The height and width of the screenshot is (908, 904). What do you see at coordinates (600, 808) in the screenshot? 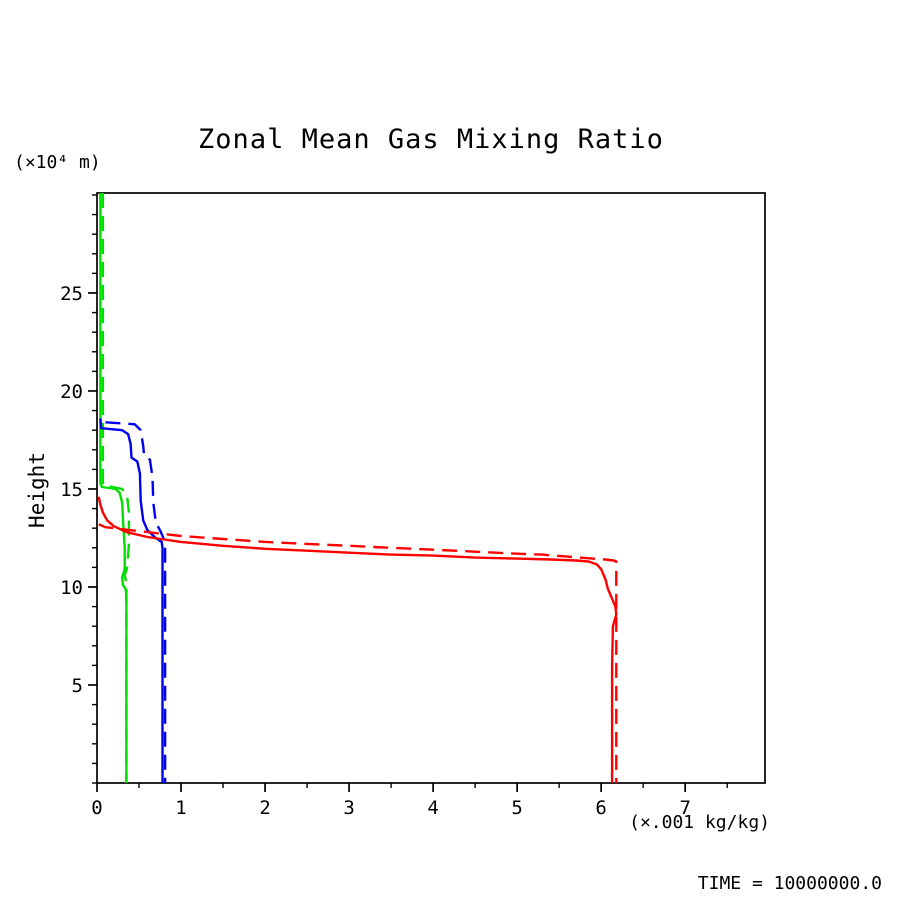
I see `x-tick-label: 6` at bounding box center [600, 808].